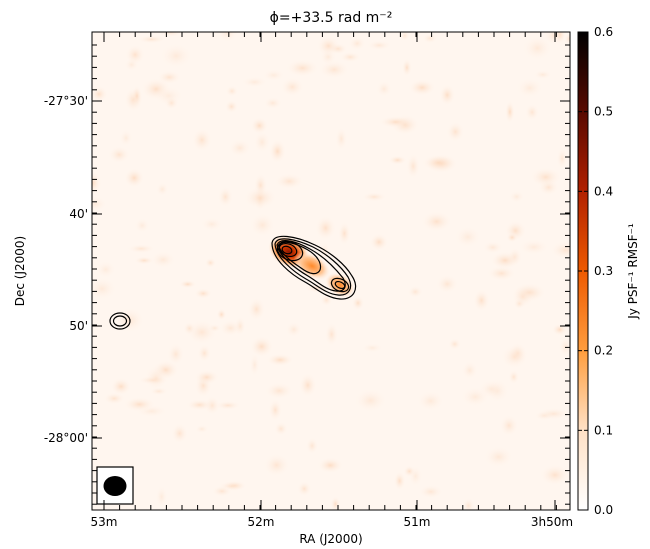  I want to click on contour-outer, so click(314, 267).